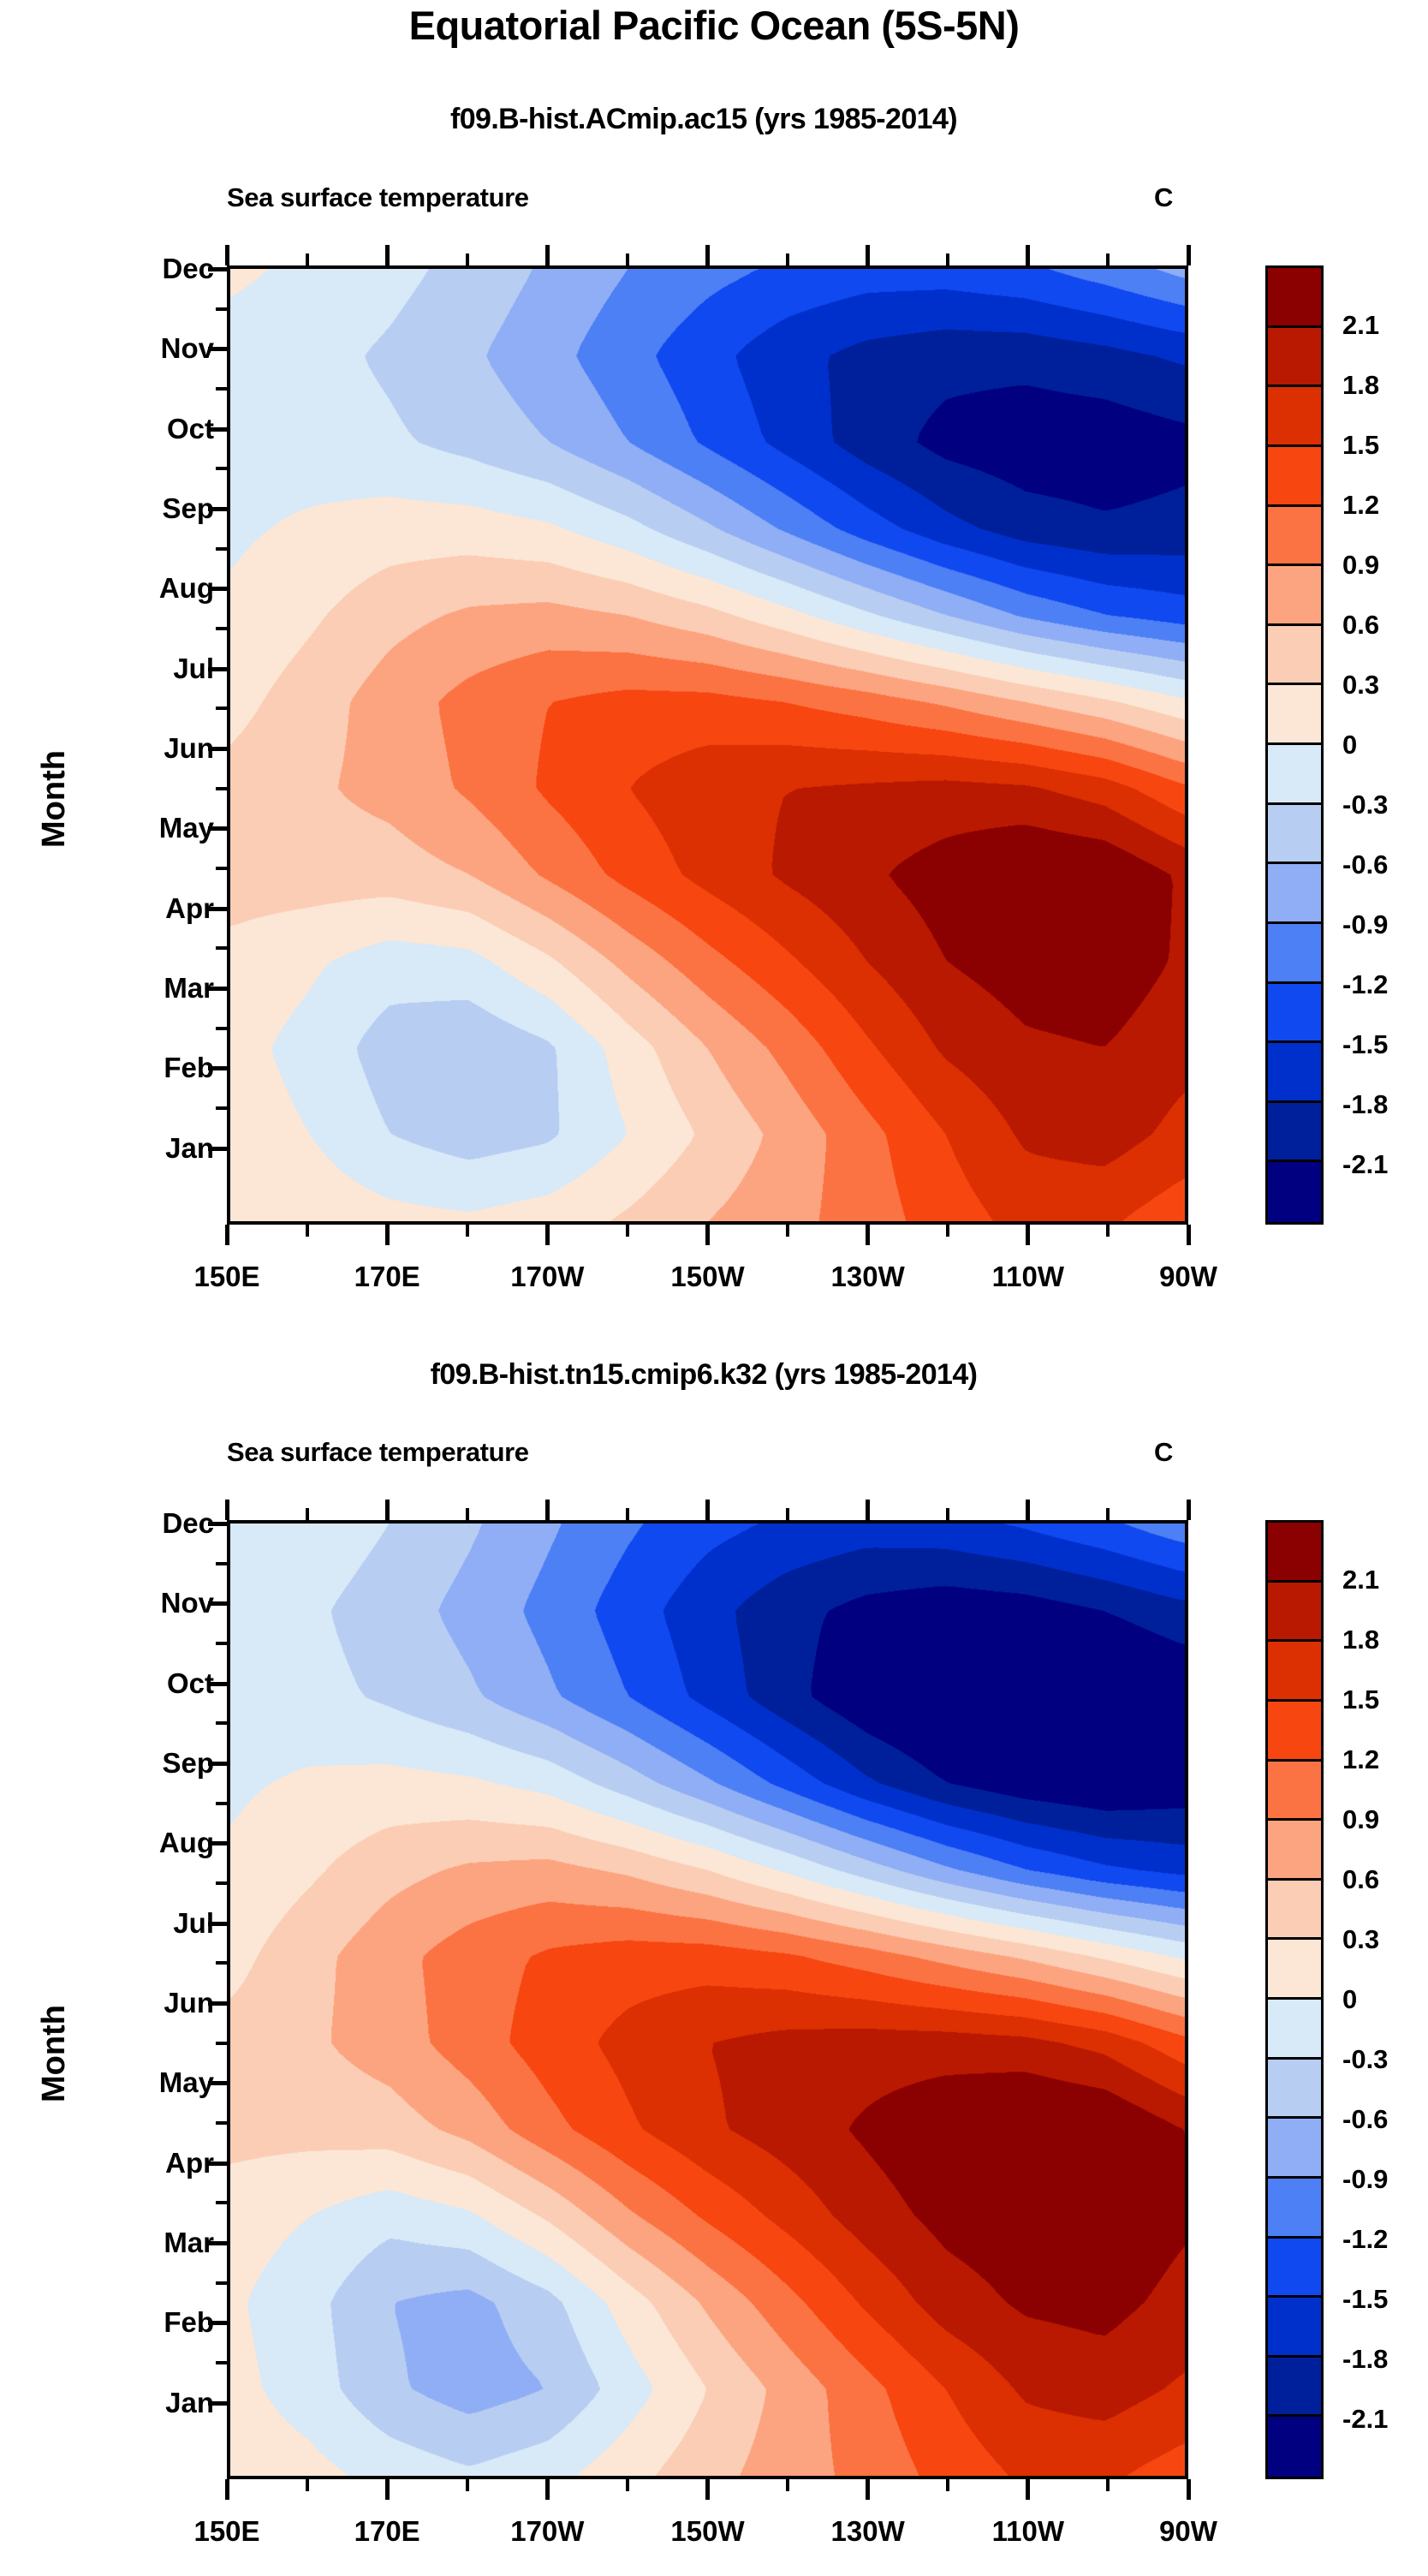 The image size is (1428, 2576). What do you see at coordinates (547, 2531) in the screenshot?
I see `panel-2-x-tick-170w: 170W` at bounding box center [547, 2531].